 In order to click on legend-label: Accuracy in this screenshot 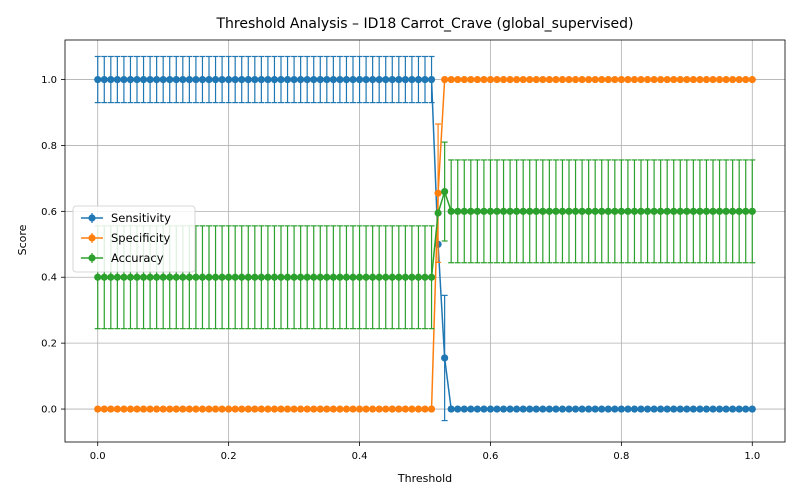, I will do `click(137, 258)`.